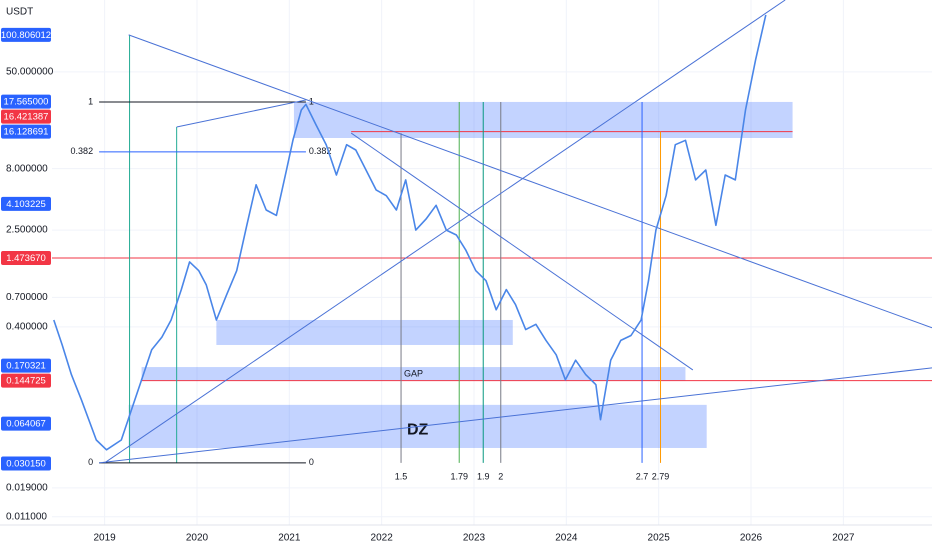 This screenshot has width=932, height=550. I want to click on x-tick-label: 2025, so click(659, 538).